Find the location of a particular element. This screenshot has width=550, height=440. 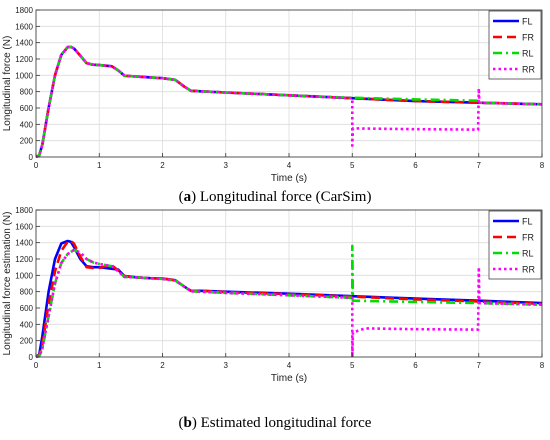

caption-a-letter: a is located at coordinates (187, 197).